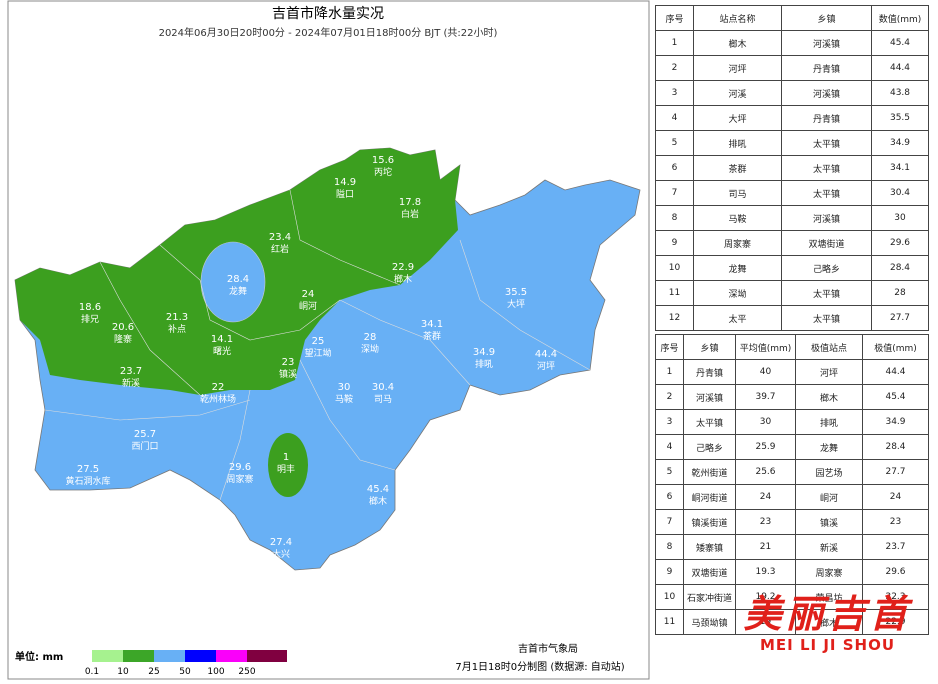 The image size is (938, 684). What do you see at coordinates (826, 118) in the screenshot?
I see `table-cell: 丹青镇` at bounding box center [826, 118].